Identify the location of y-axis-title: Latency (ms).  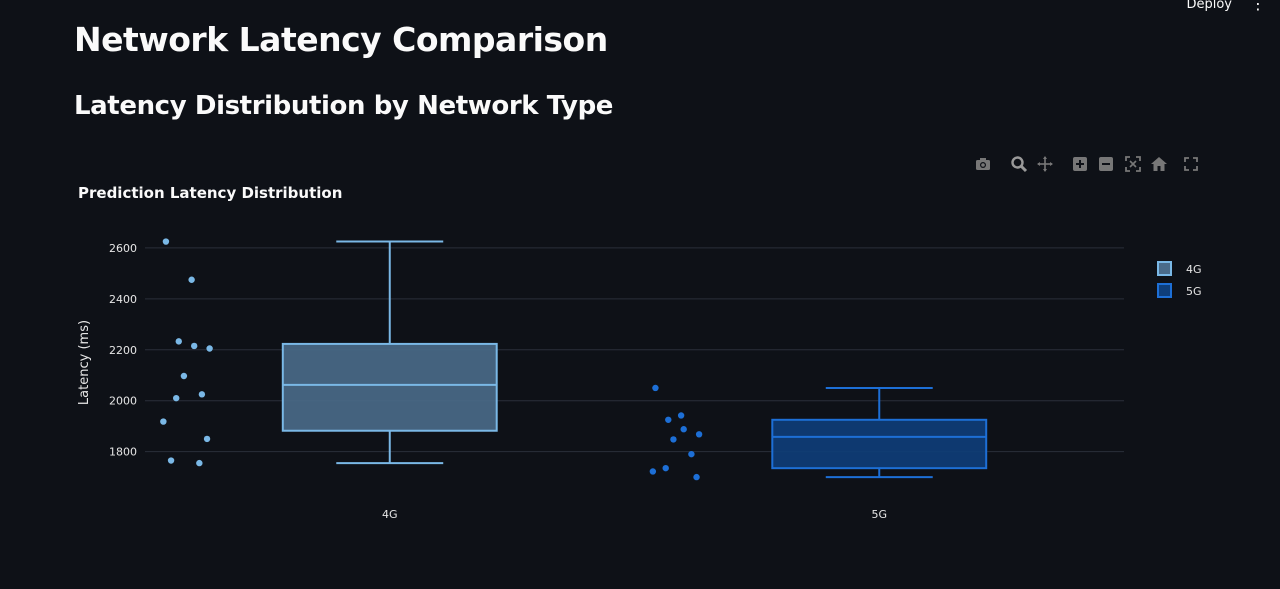
(84, 362).